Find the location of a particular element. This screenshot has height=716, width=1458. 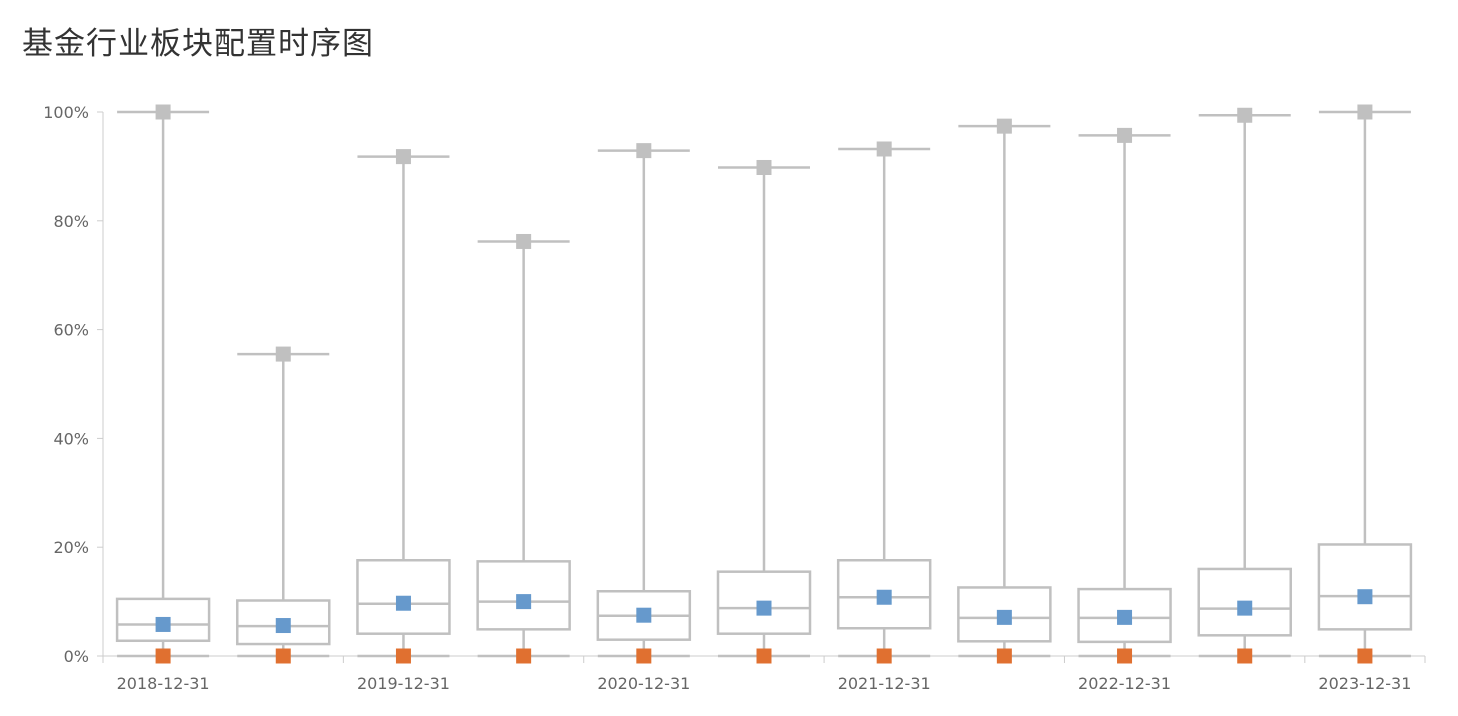

y-tick-label: 100% is located at coordinates (66, 112).